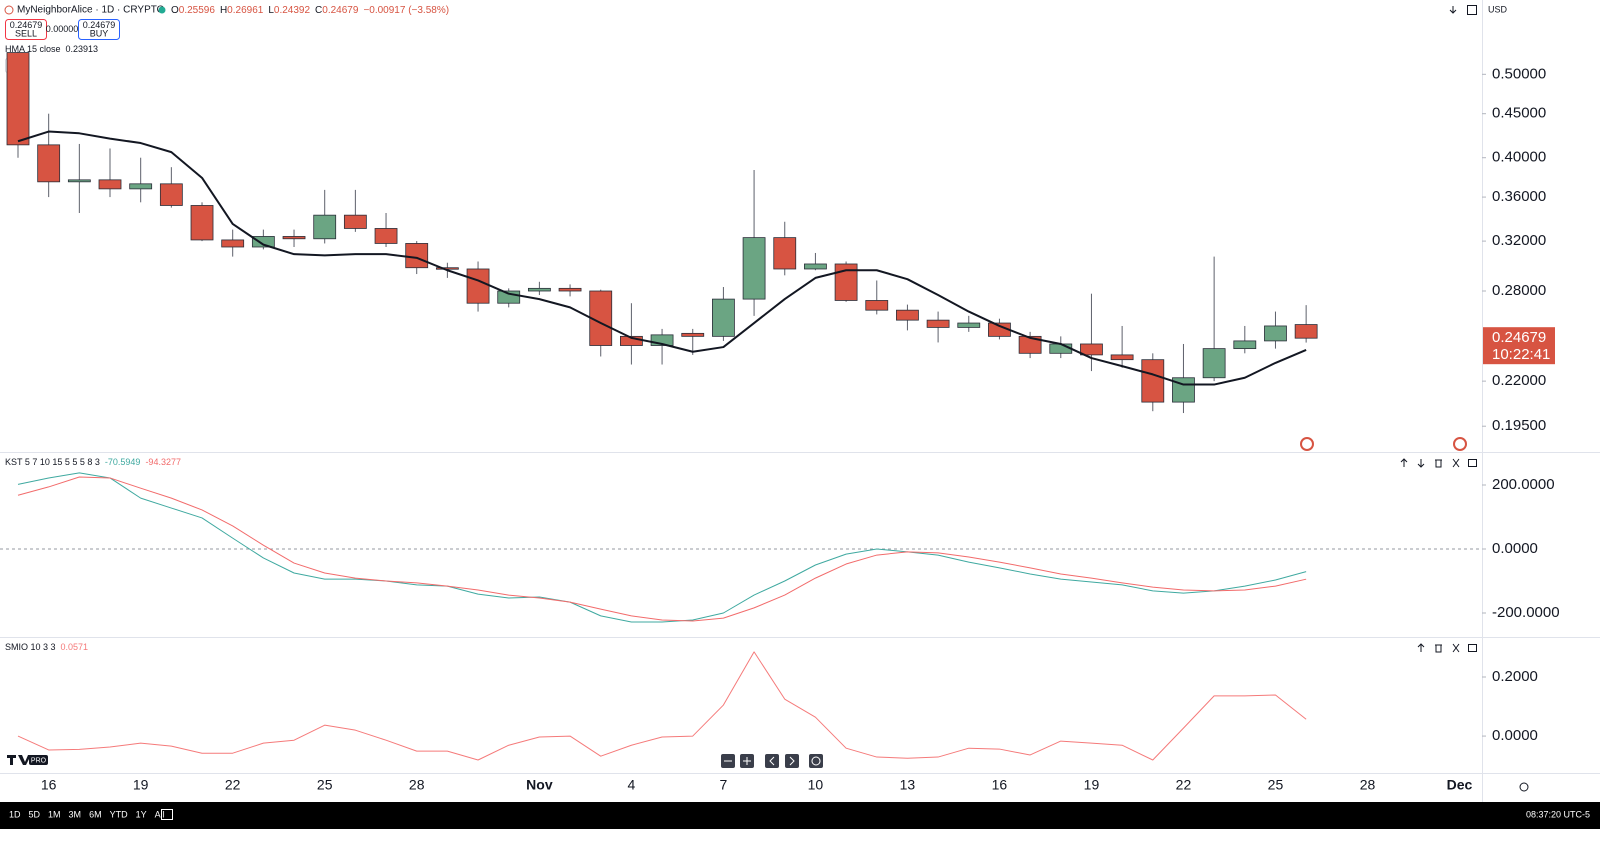 Image resolution: width=1600 pixels, height=846 pixels. I want to click on legend-name: HMA 15 close, so click(33, 49).